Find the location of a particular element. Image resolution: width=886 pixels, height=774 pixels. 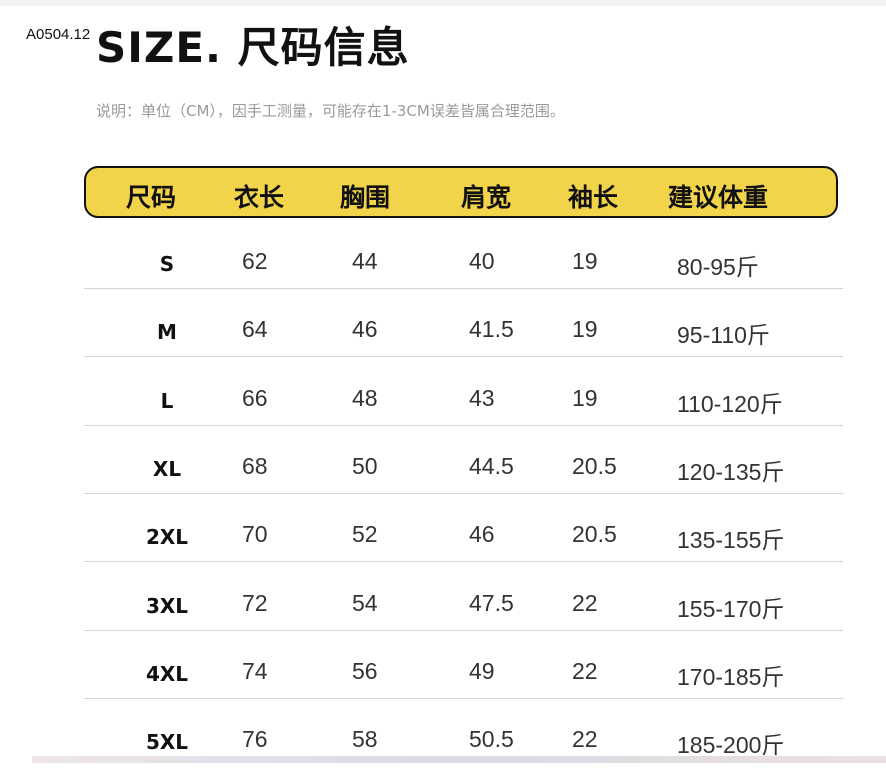

table-cell: 135-155斤 is located at coordinates (731, 540).